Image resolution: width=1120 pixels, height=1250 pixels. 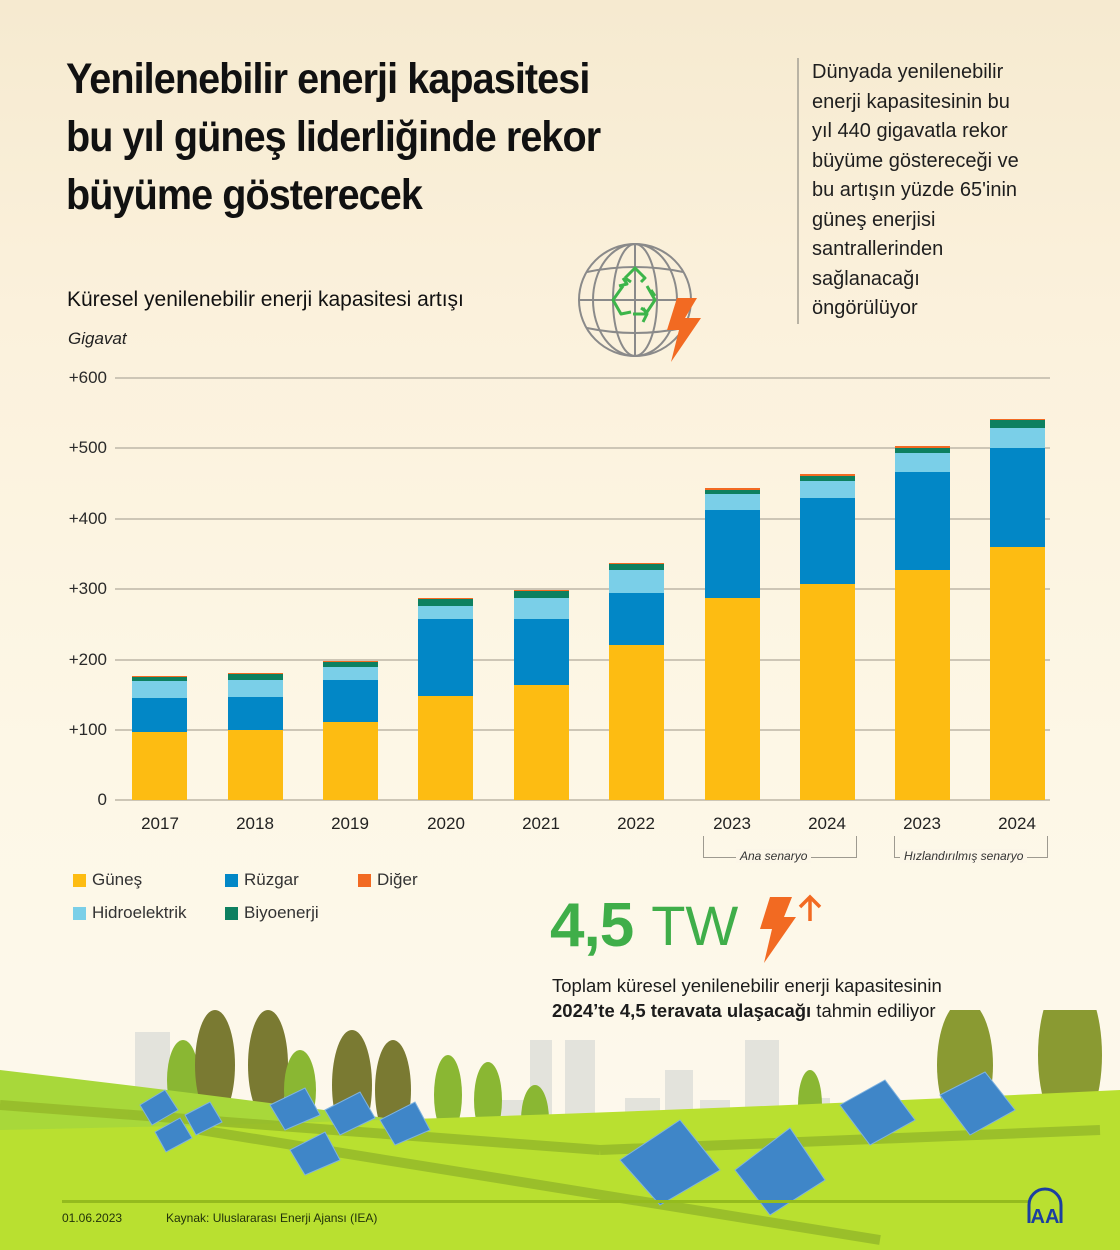 What do you see at coordinates (87, 377) in the screenshot?
I see `y-tick: +600` at bounding box center [87, 377].